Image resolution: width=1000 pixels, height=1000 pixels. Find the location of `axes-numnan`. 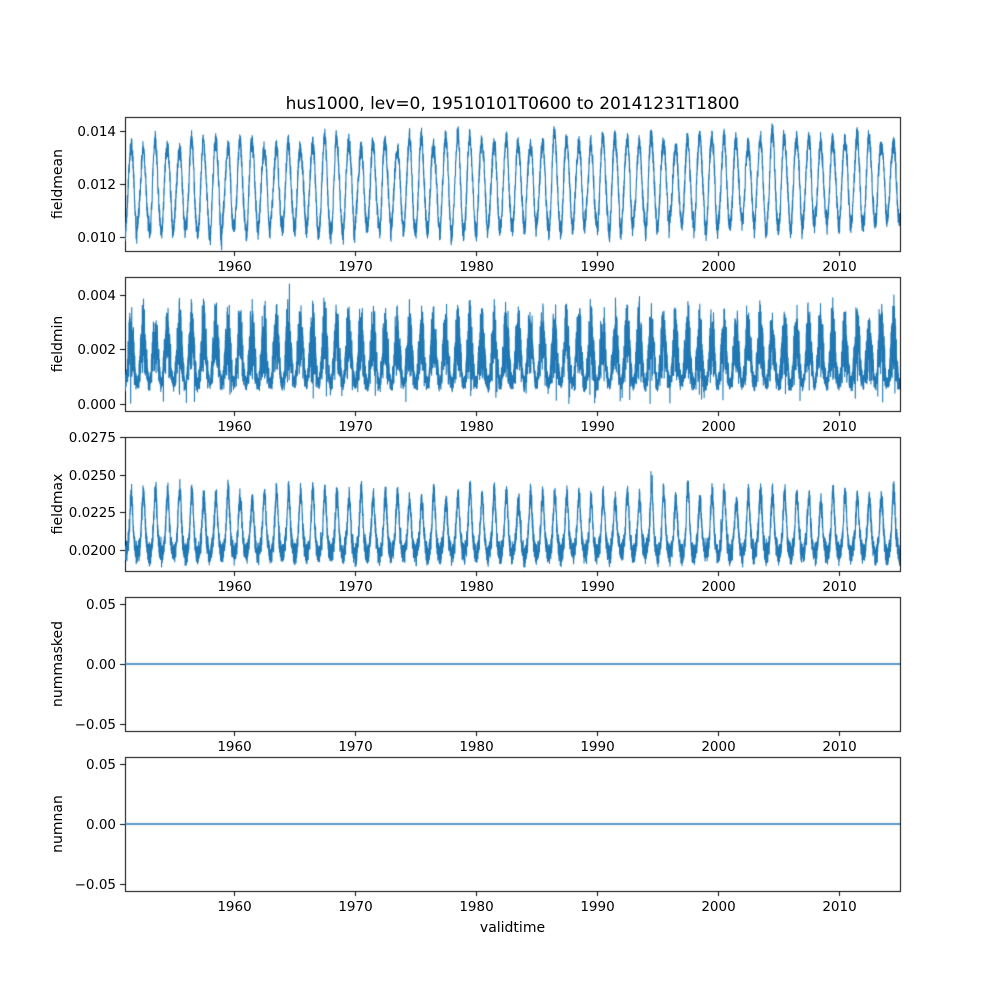

axes-numnan is located at coordinates (512, 824).